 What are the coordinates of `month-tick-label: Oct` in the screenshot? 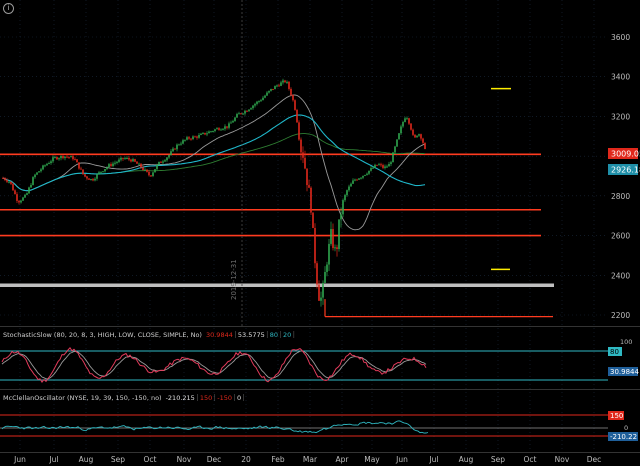 It's located at (150, 459).